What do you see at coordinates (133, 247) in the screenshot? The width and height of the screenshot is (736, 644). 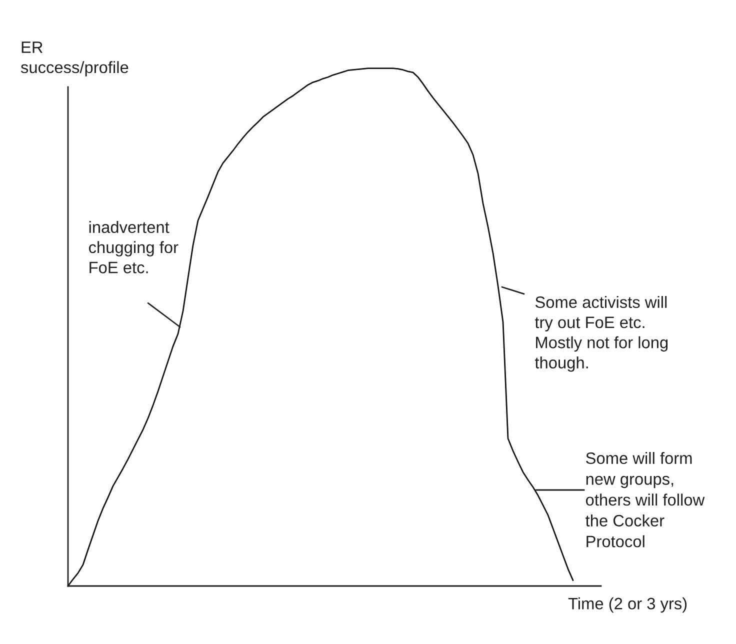 I see `annotation: inadvertent chugging for FoE etc.` at bounding box center [133, 247].